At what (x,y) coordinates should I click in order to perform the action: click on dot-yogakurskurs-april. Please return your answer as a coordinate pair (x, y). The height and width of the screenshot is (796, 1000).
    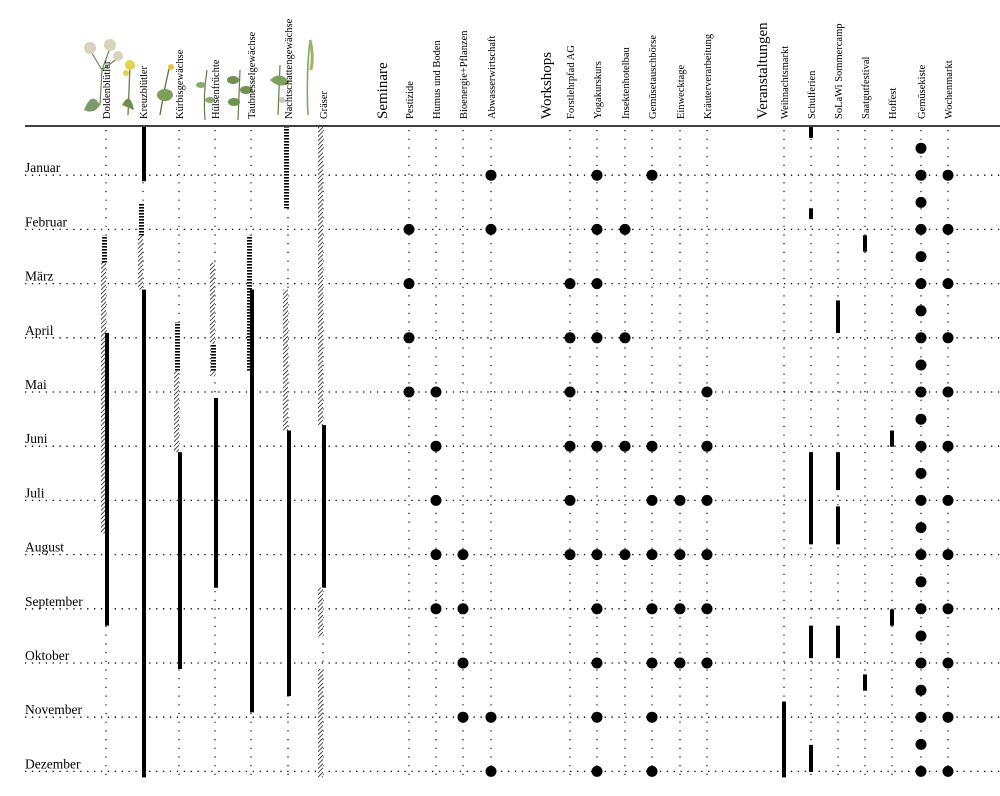
    Looking at the image, I should click on (597, 338).